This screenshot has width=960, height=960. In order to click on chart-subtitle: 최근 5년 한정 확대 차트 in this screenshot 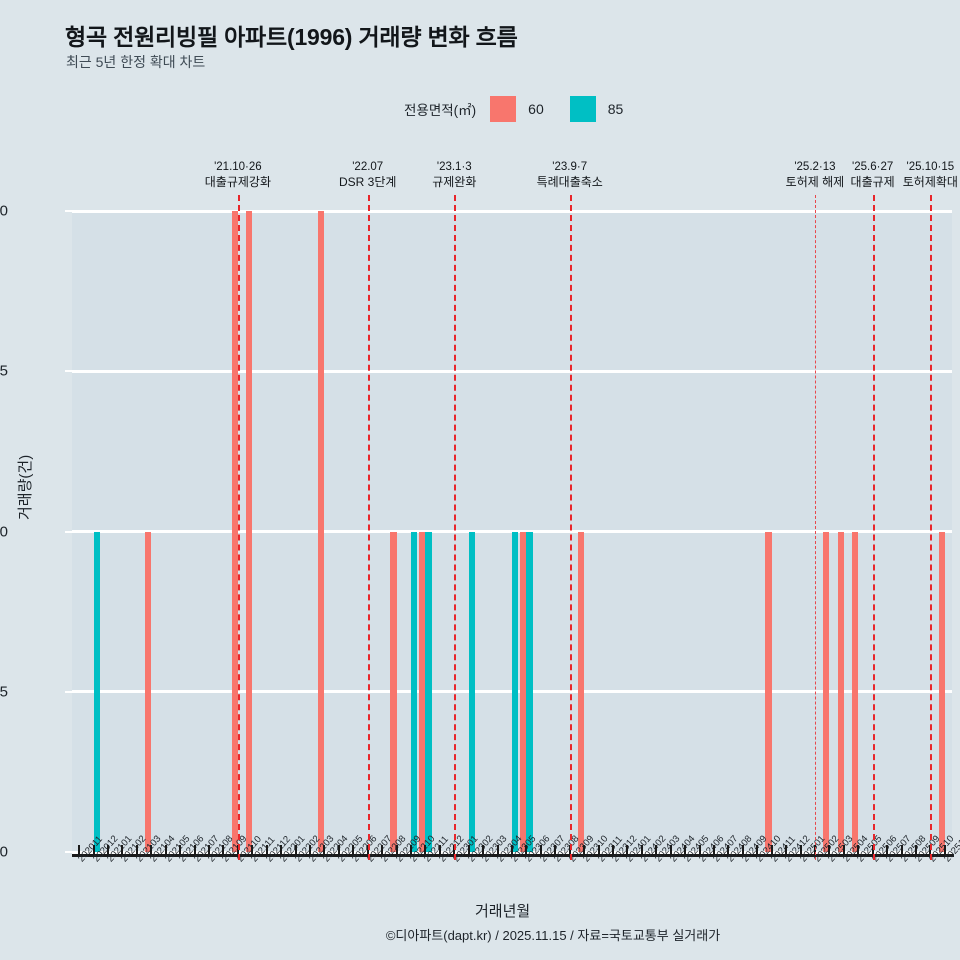, I will do `click(136, 62)`.